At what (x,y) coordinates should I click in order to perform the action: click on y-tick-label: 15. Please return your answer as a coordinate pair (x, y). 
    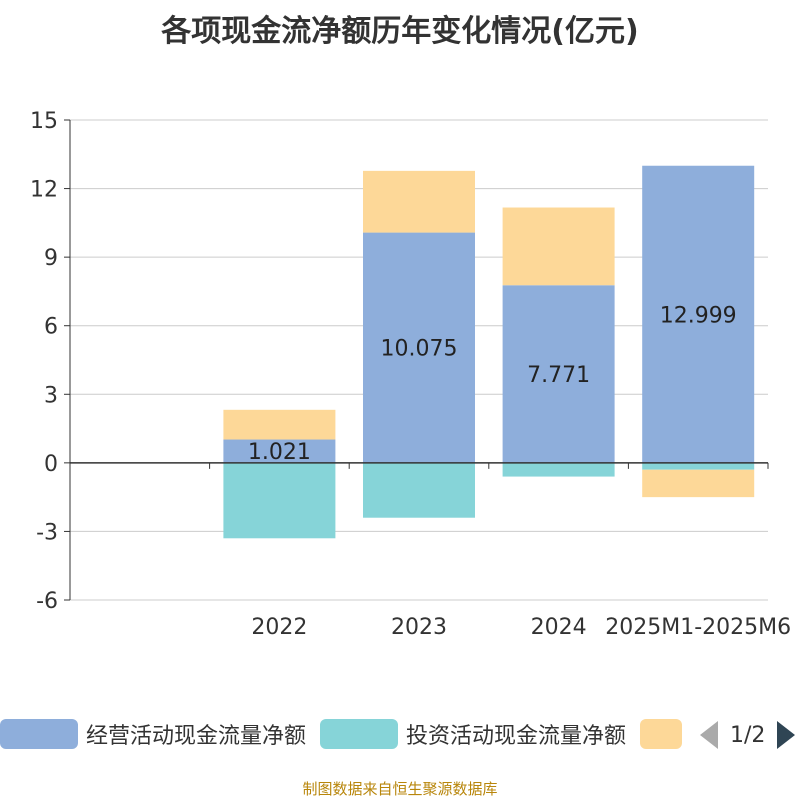
    Looking at the image, I should click on (44, 121).